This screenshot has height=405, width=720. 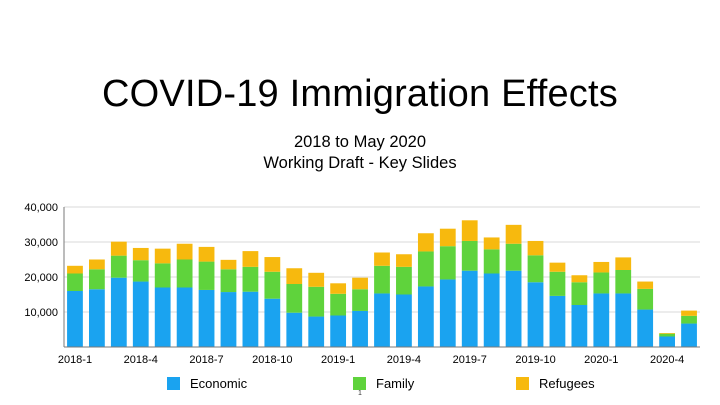 What do you see at coordinates (535, 360) in the screenshot?
I see `x-tick-label: 2019-10` at bounding box center [535, 360].